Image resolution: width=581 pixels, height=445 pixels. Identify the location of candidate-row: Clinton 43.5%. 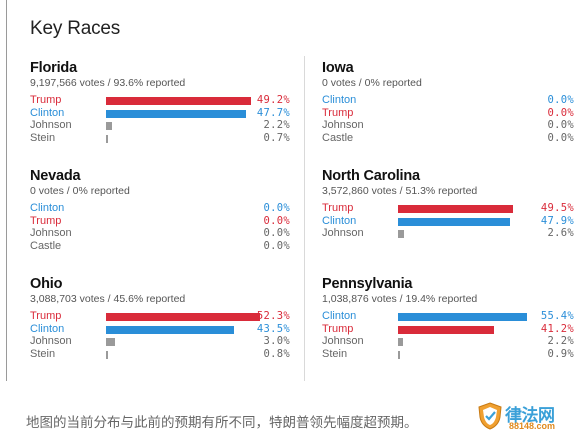
(160, 329).